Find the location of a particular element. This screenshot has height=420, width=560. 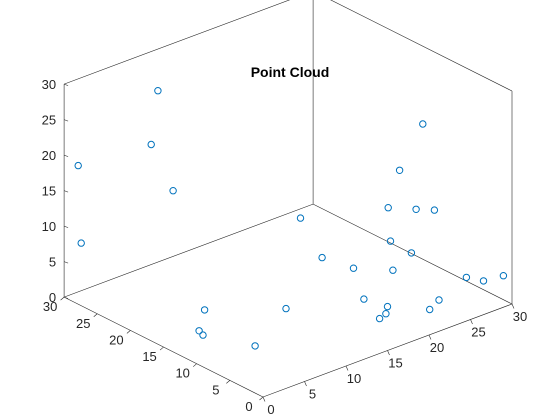

z-tick-label: 30 is located at coordinates (49, 84).